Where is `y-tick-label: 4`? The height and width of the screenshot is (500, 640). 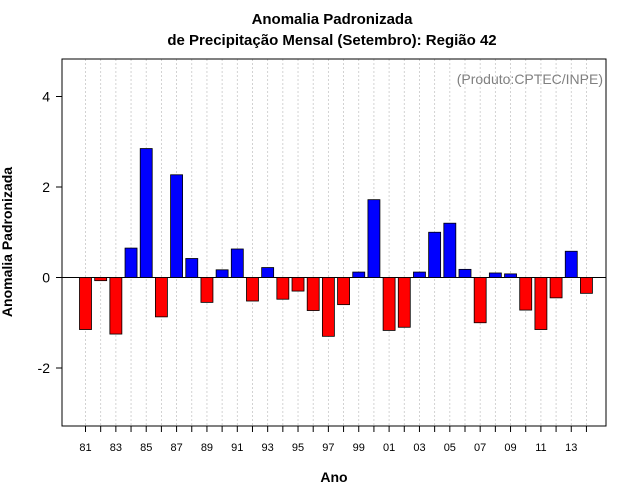 y-tick-label: 4 is located at coordinates (46, 97).